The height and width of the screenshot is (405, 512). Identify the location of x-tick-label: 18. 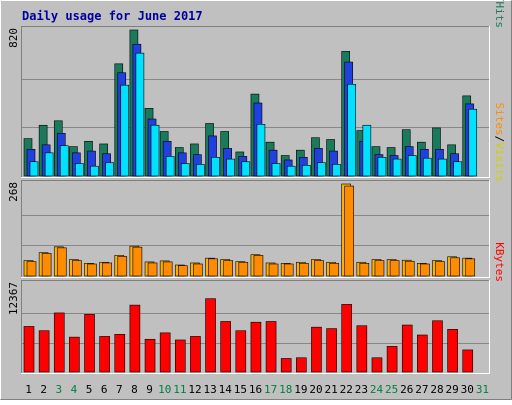
(285, 389).